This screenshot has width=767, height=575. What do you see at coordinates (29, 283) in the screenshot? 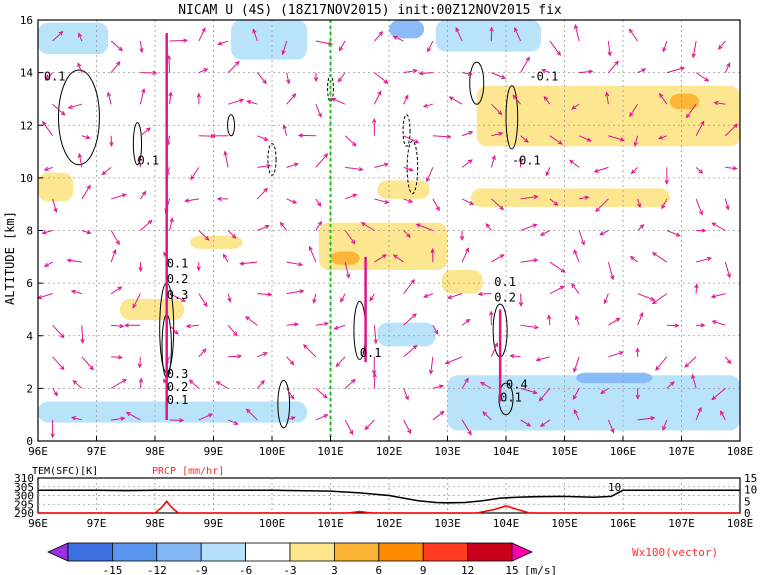
I see `y-tick-label-3: 6` at bounding box center [29, 283].